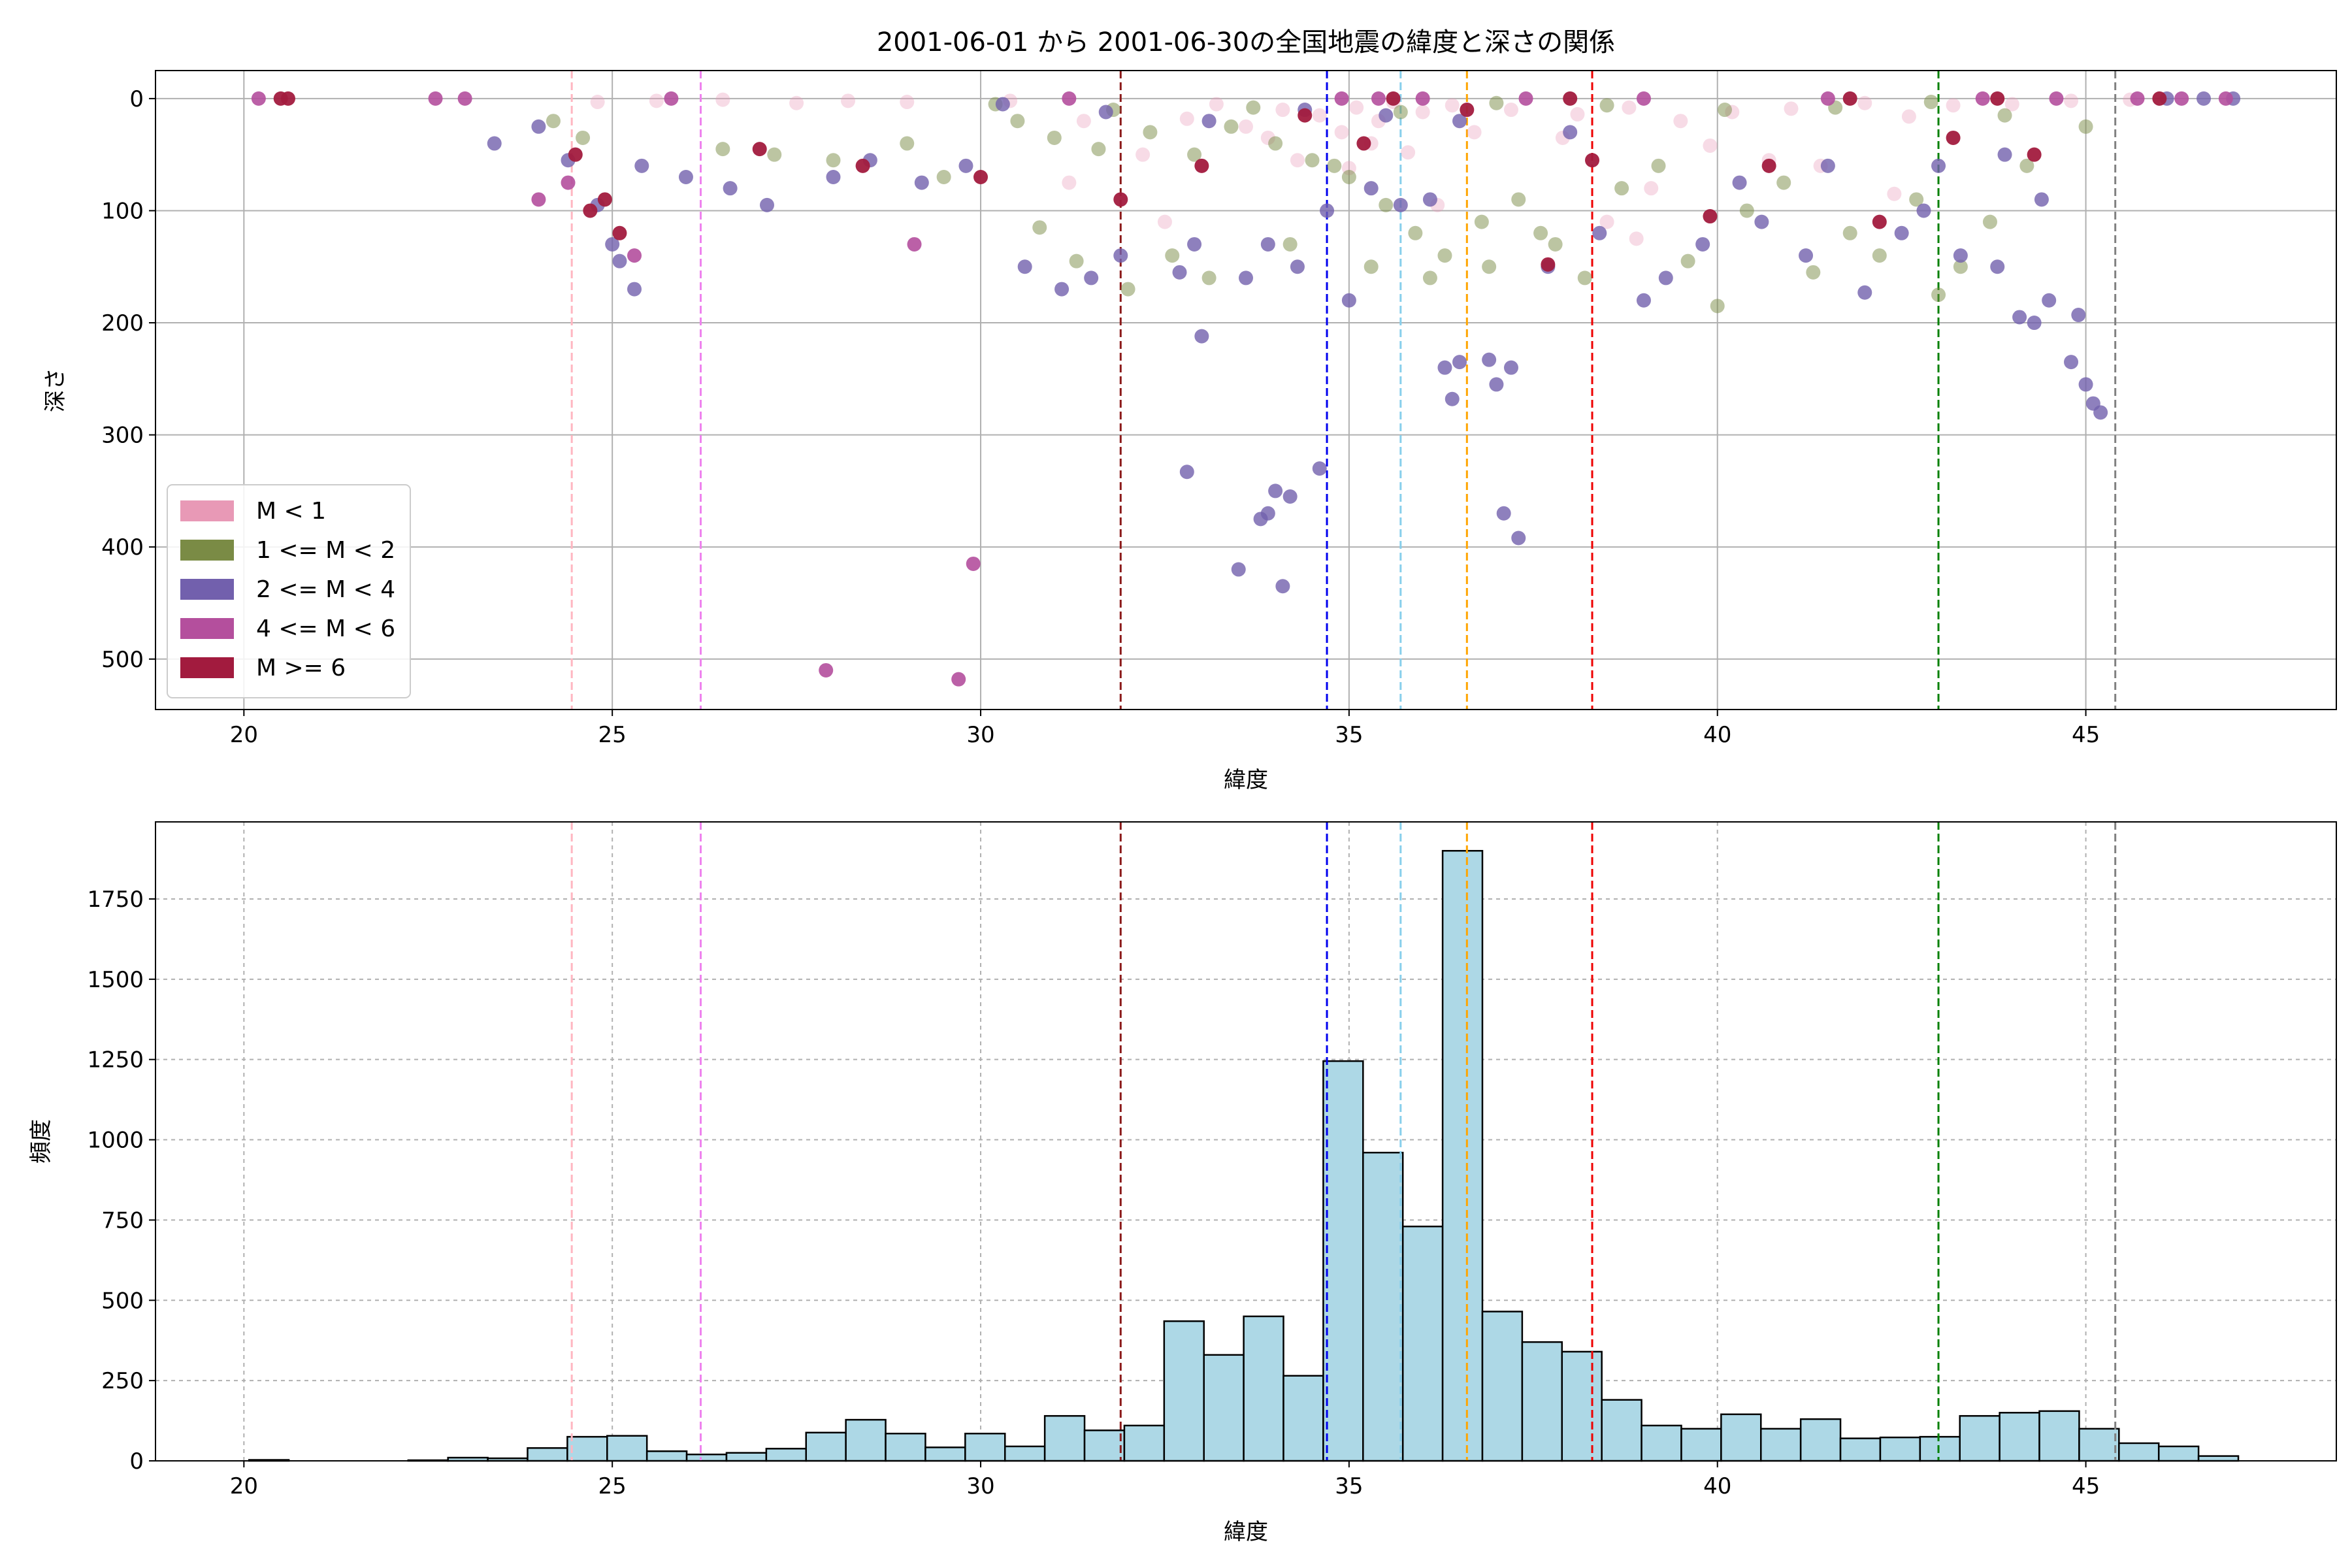 The image size is (2352, 1568). What do you see at coordinates (122, 1220) in the screenshot?
I see `histogram-y-tick-label: 750` at bounding box center [122, 1220].